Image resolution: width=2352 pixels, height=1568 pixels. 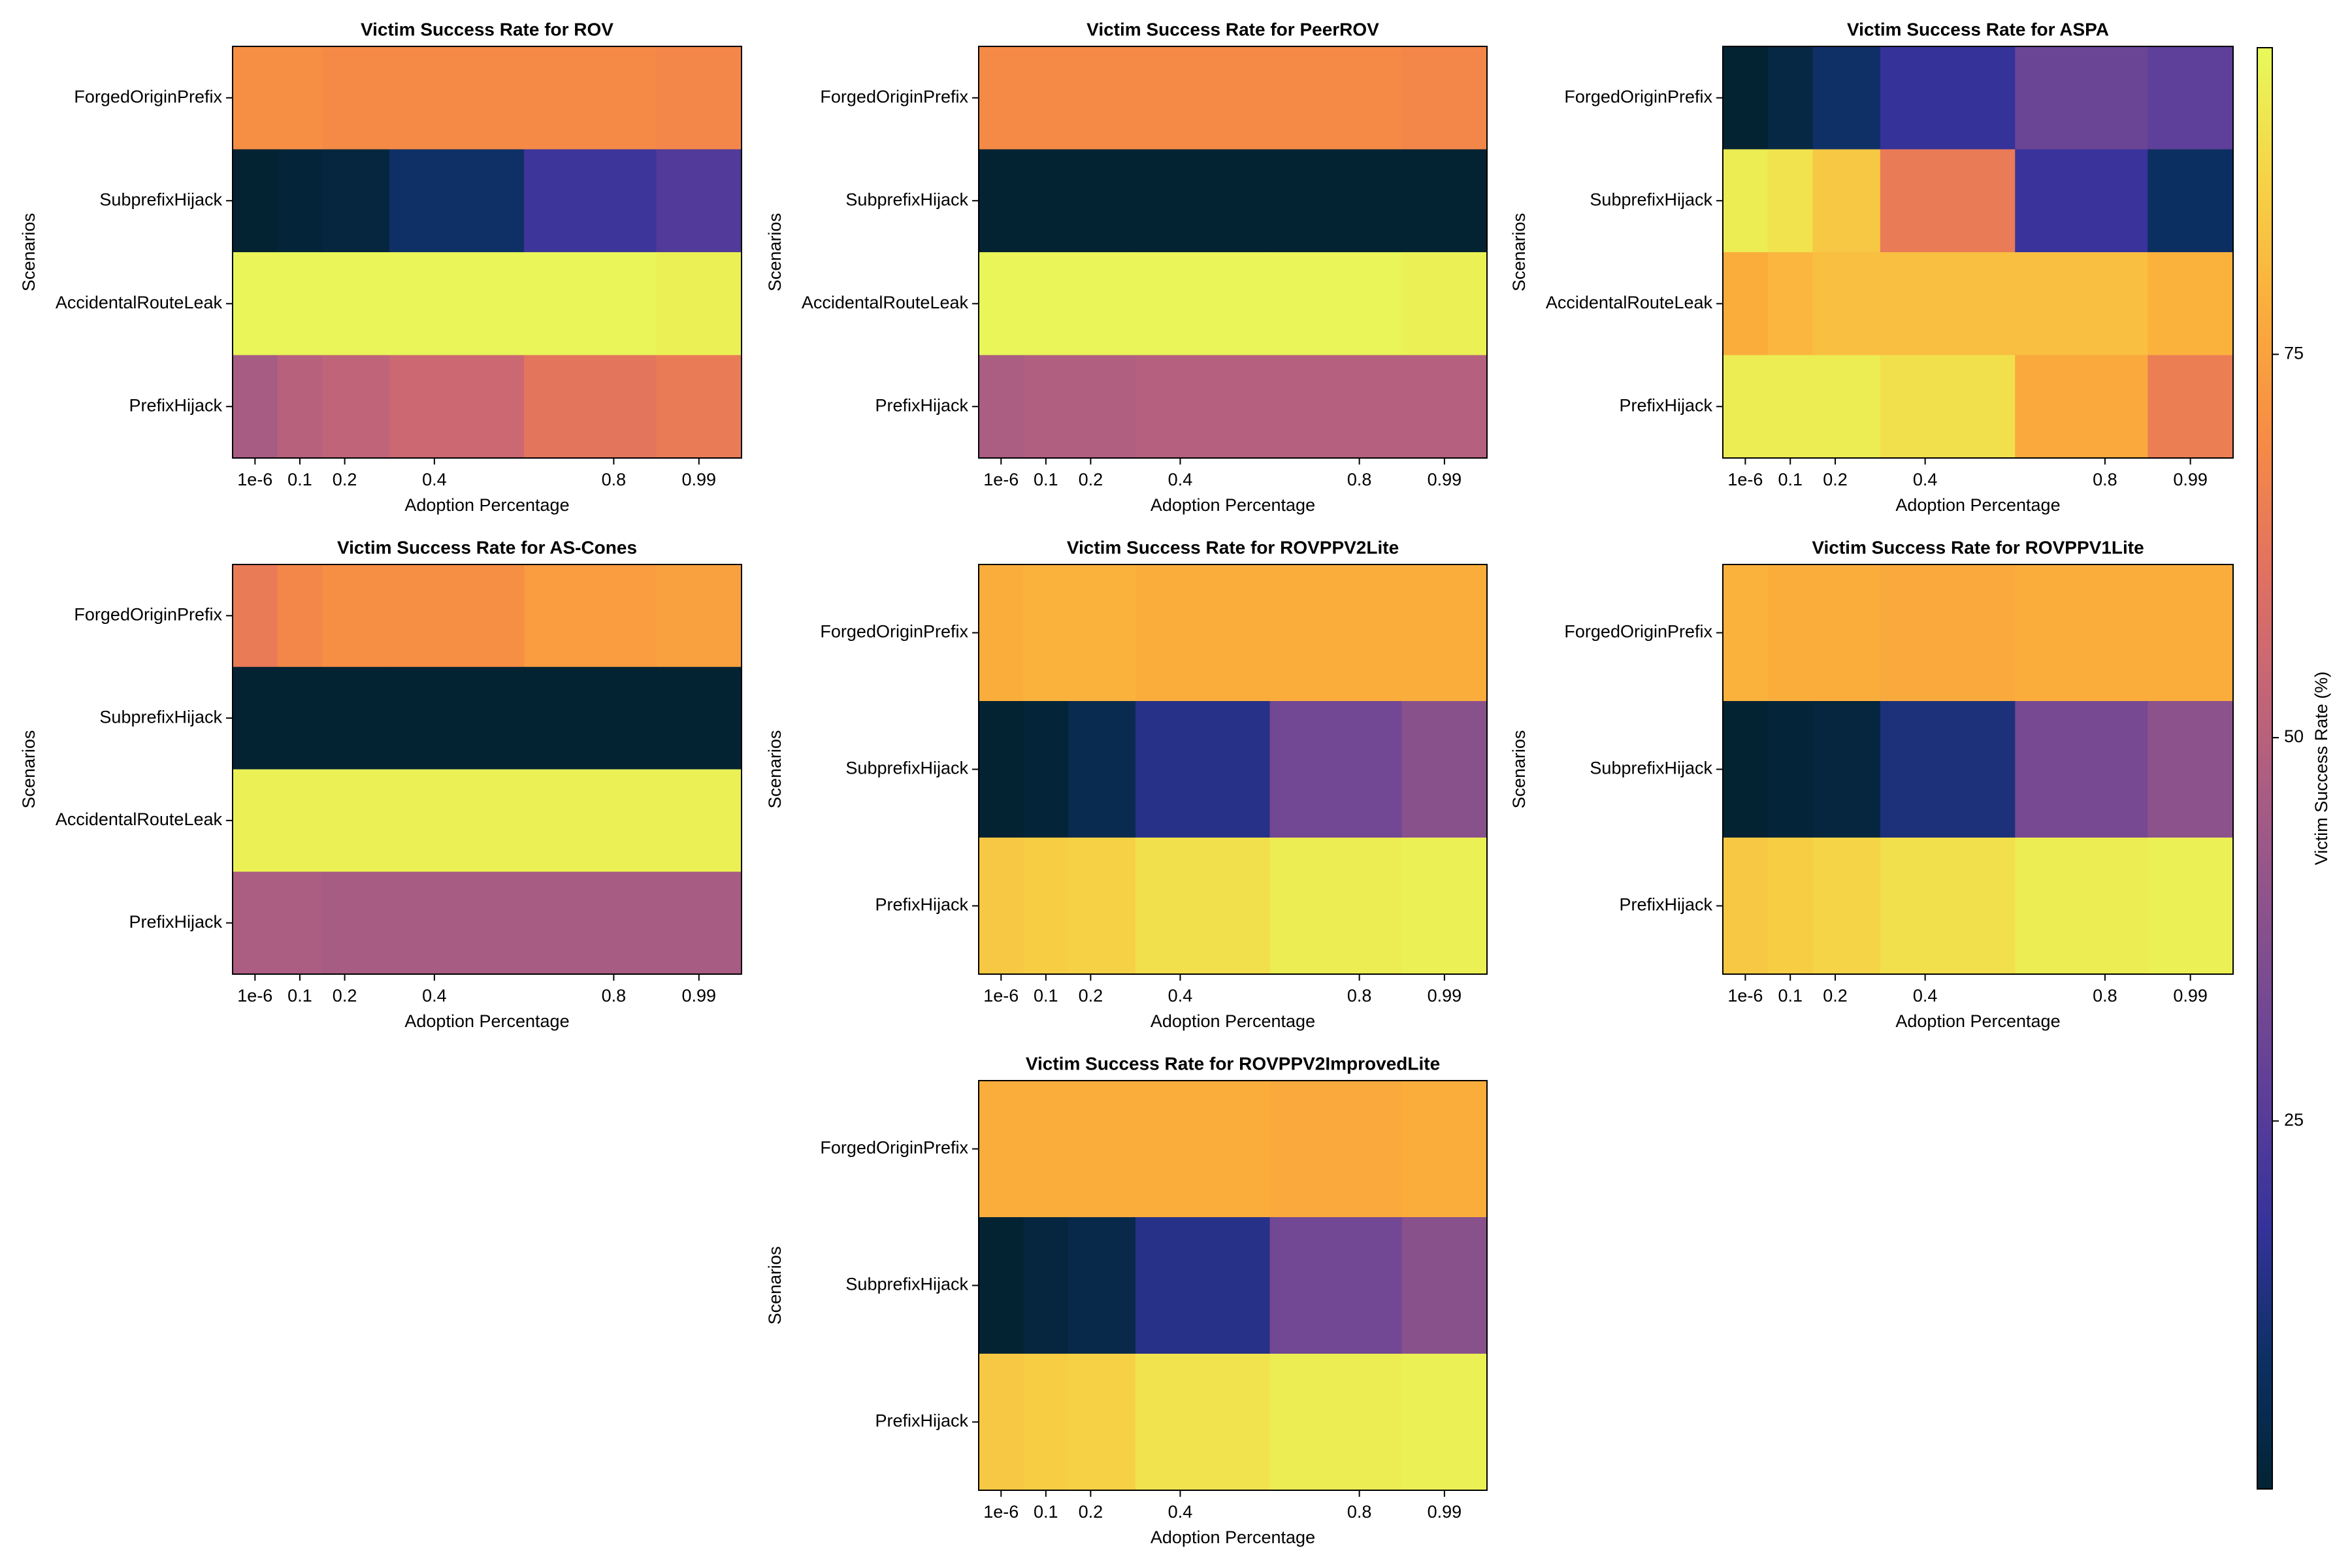 I want to click on title: Victim Success Rate for ROV, so click(x=487, y=29).